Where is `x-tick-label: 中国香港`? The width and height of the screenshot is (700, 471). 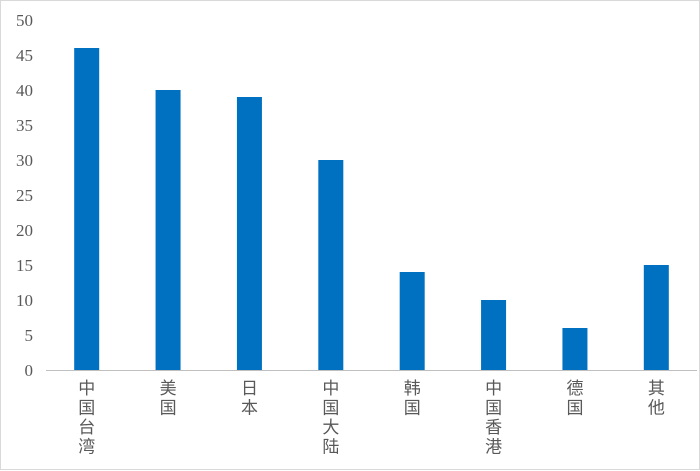 x-tick-label: 中国香港 is located at coordinates (493, 418).